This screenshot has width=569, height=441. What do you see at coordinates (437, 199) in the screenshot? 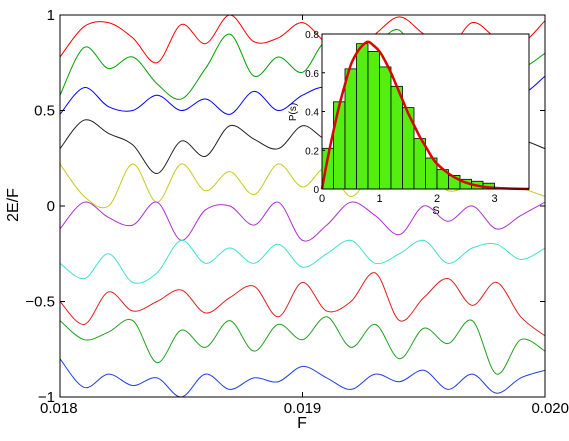
I see `inset-x-tick-label: 2` at bounding box center [437, 199].